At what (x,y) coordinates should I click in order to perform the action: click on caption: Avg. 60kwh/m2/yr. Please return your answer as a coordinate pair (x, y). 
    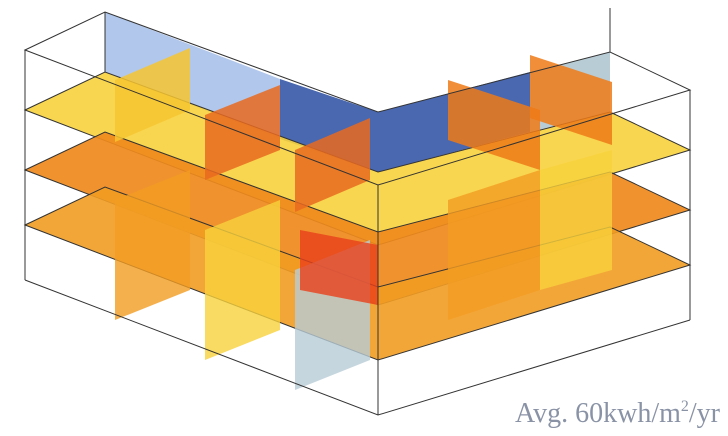
    Looking at the image, I should click on (618, 413).